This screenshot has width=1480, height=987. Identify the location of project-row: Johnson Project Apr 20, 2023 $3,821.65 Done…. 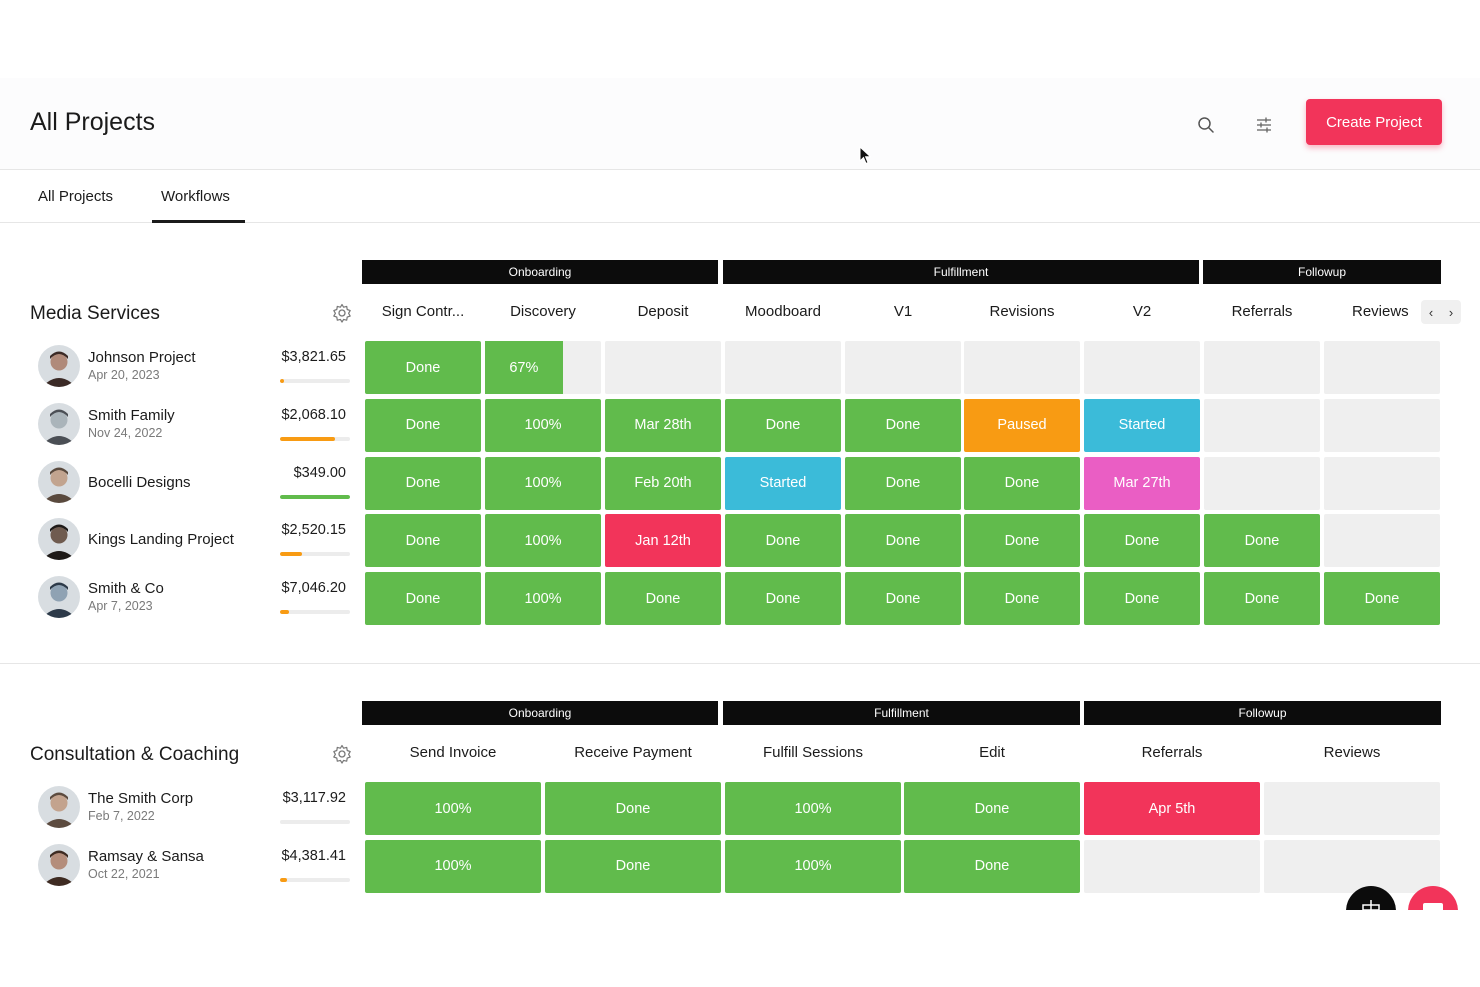
(740, 367).